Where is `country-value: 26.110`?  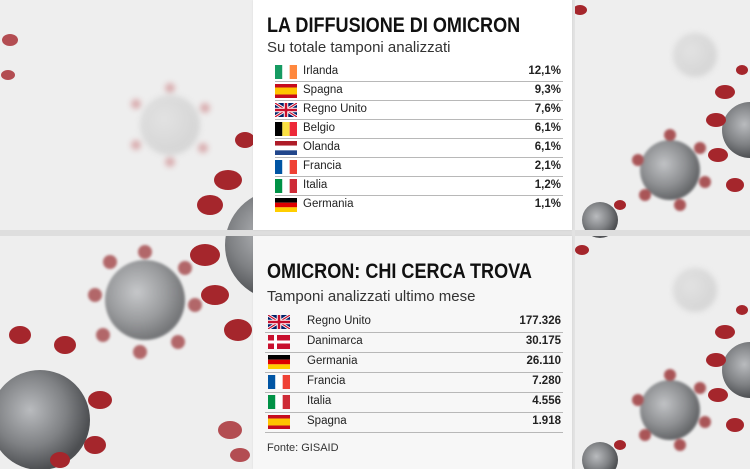 country-value: 26.110 is located at coordinates (543, 361).